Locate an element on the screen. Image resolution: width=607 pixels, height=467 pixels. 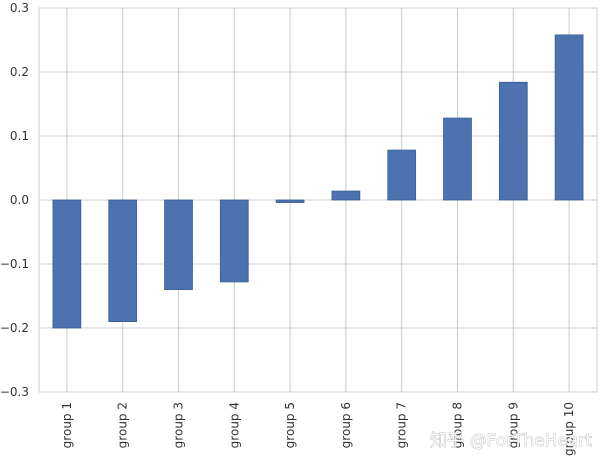
watermark-text: 知乎 @ForTheHeart is located at coordinates (511, 441).